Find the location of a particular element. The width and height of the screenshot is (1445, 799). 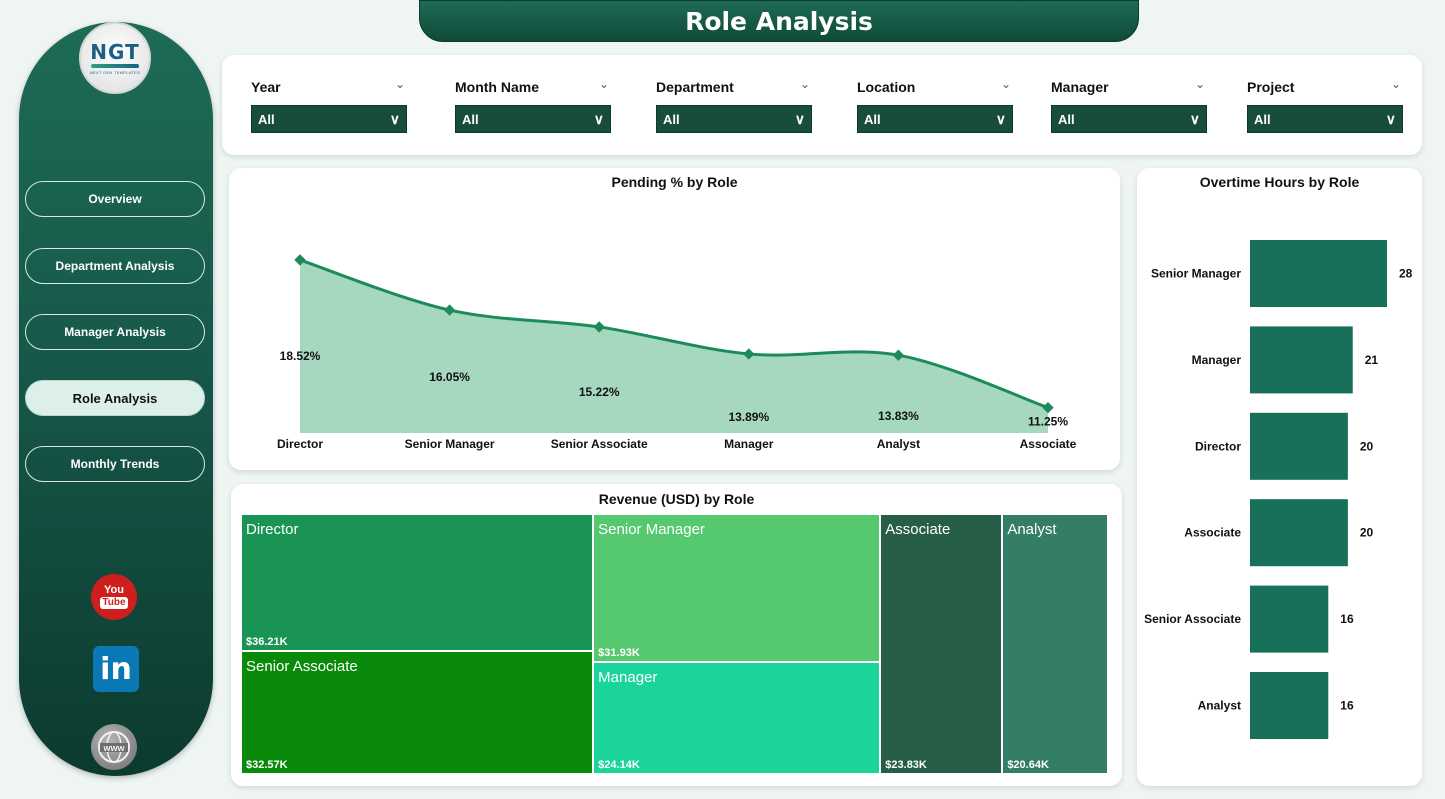

page-title-banner: Role Analysis is located at coordinates (779, 21).